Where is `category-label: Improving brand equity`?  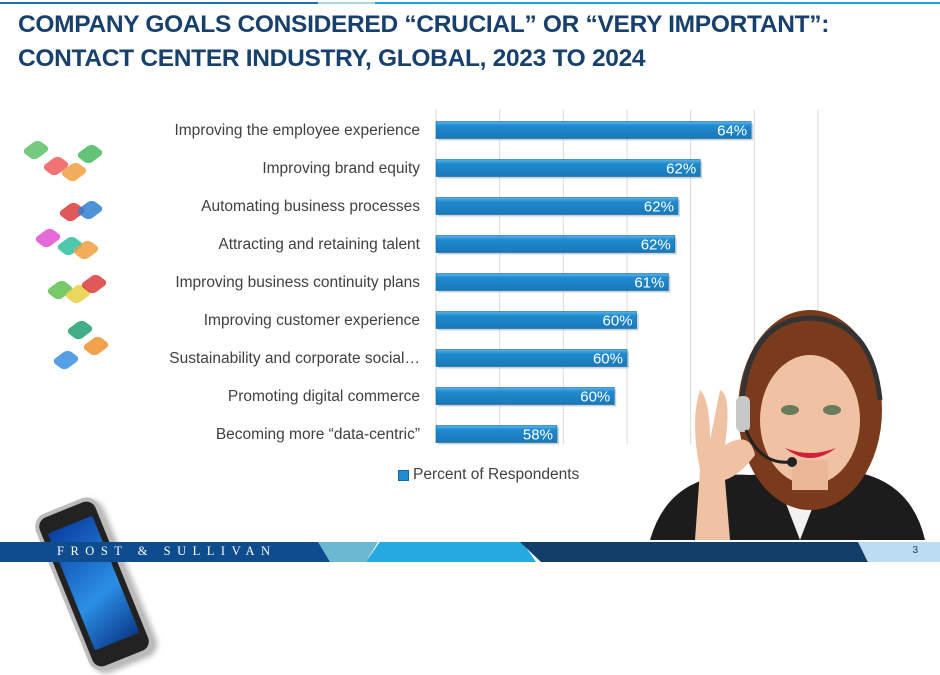 category-label: Improving brand equity is located at coordinates (341, 168).